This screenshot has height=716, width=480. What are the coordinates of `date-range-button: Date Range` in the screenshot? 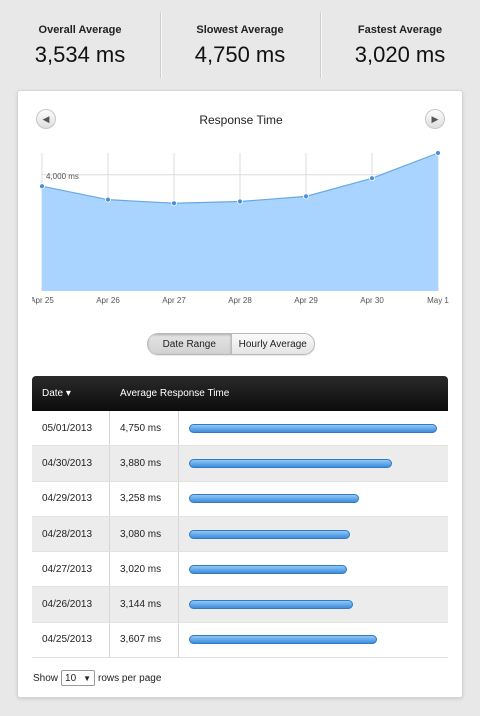 It's located at (190, 344).